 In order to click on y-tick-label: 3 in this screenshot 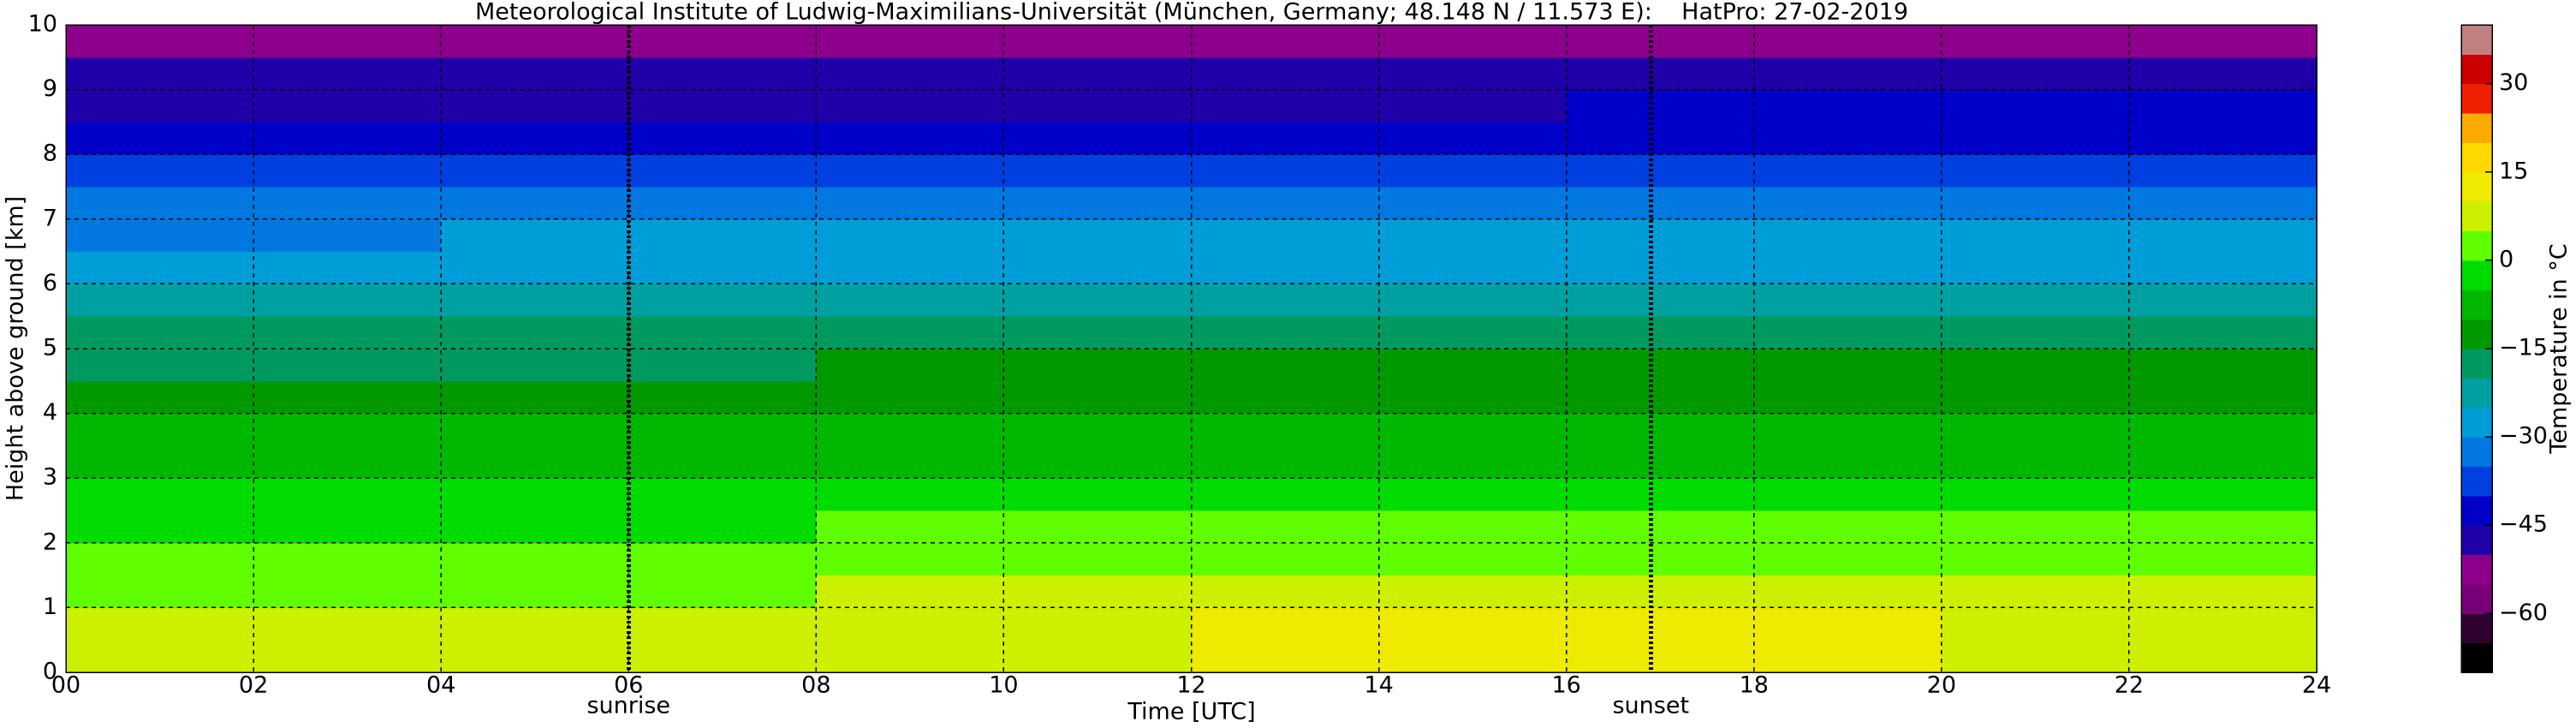, I will do `click(50, 477)`.